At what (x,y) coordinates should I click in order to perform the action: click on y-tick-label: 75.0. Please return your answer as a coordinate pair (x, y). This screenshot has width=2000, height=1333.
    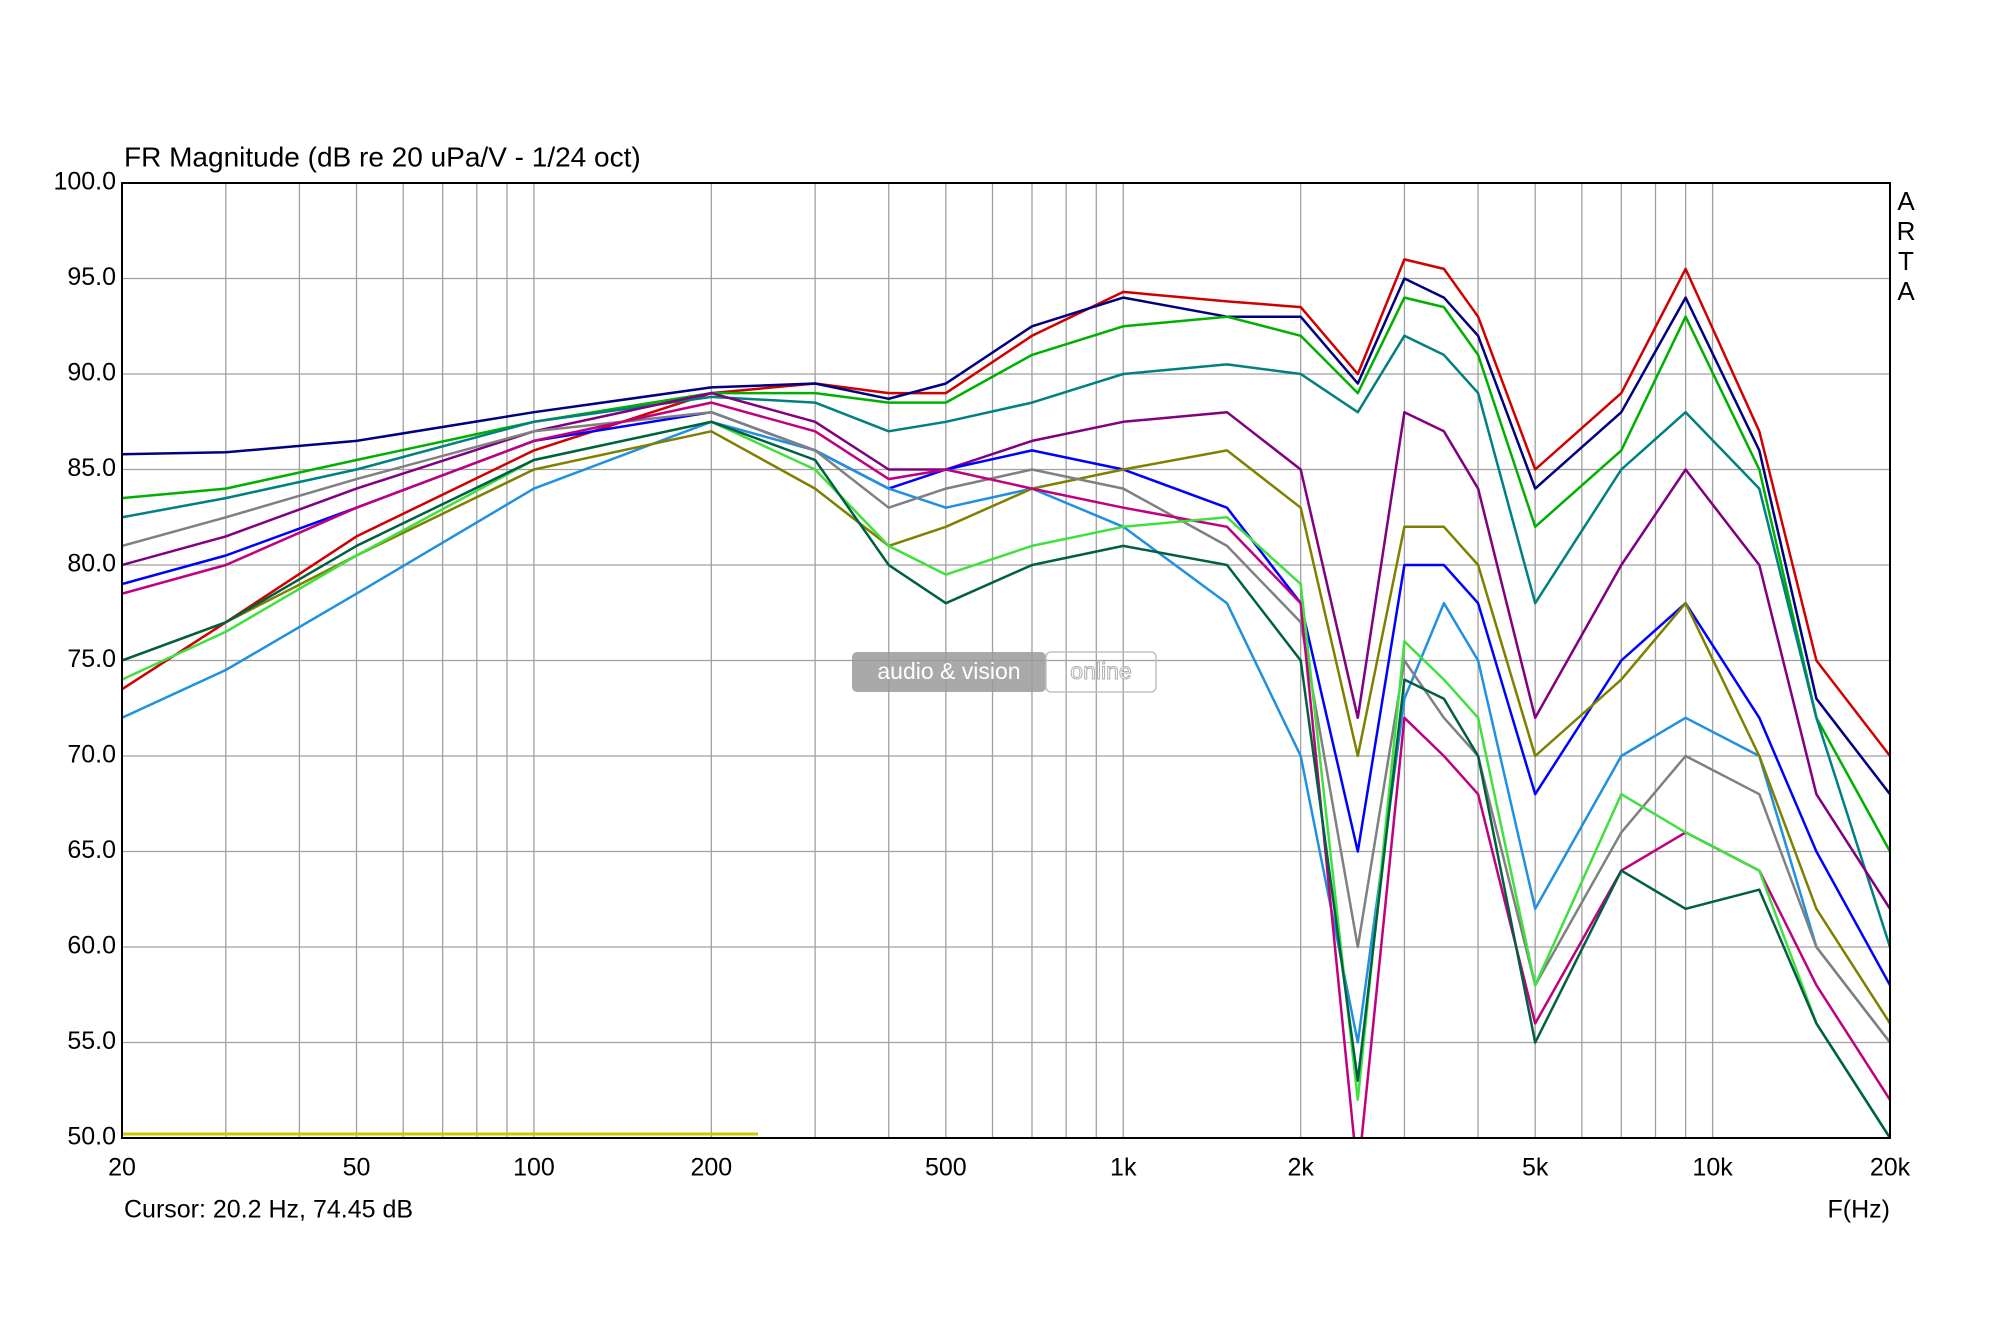
    Looking at the image, I should click on (91, 659).